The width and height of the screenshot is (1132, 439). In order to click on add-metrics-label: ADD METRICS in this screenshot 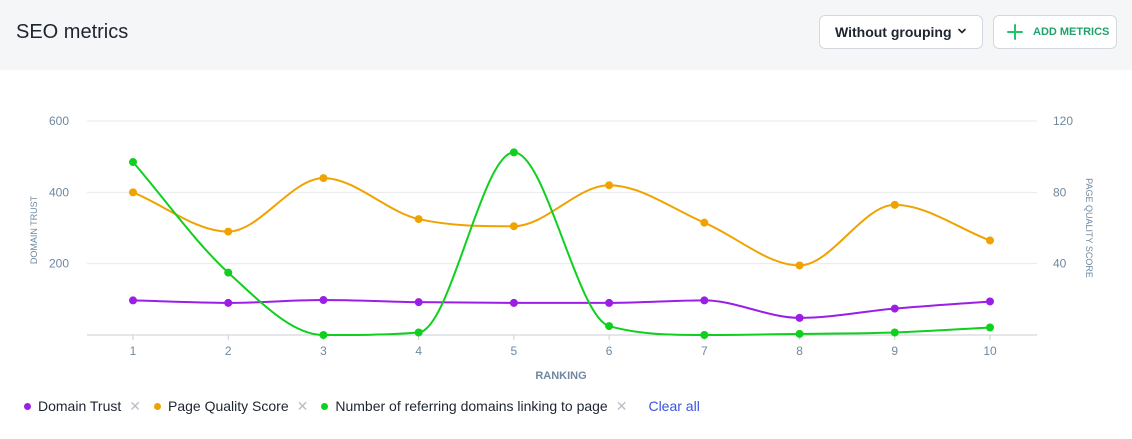, I will do `click(1071, 32)`.